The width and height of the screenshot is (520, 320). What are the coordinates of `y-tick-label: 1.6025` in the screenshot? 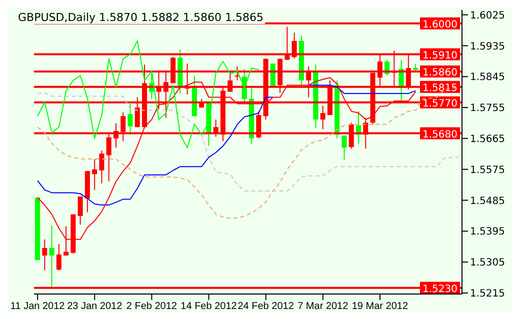 It's located at (487, 16).